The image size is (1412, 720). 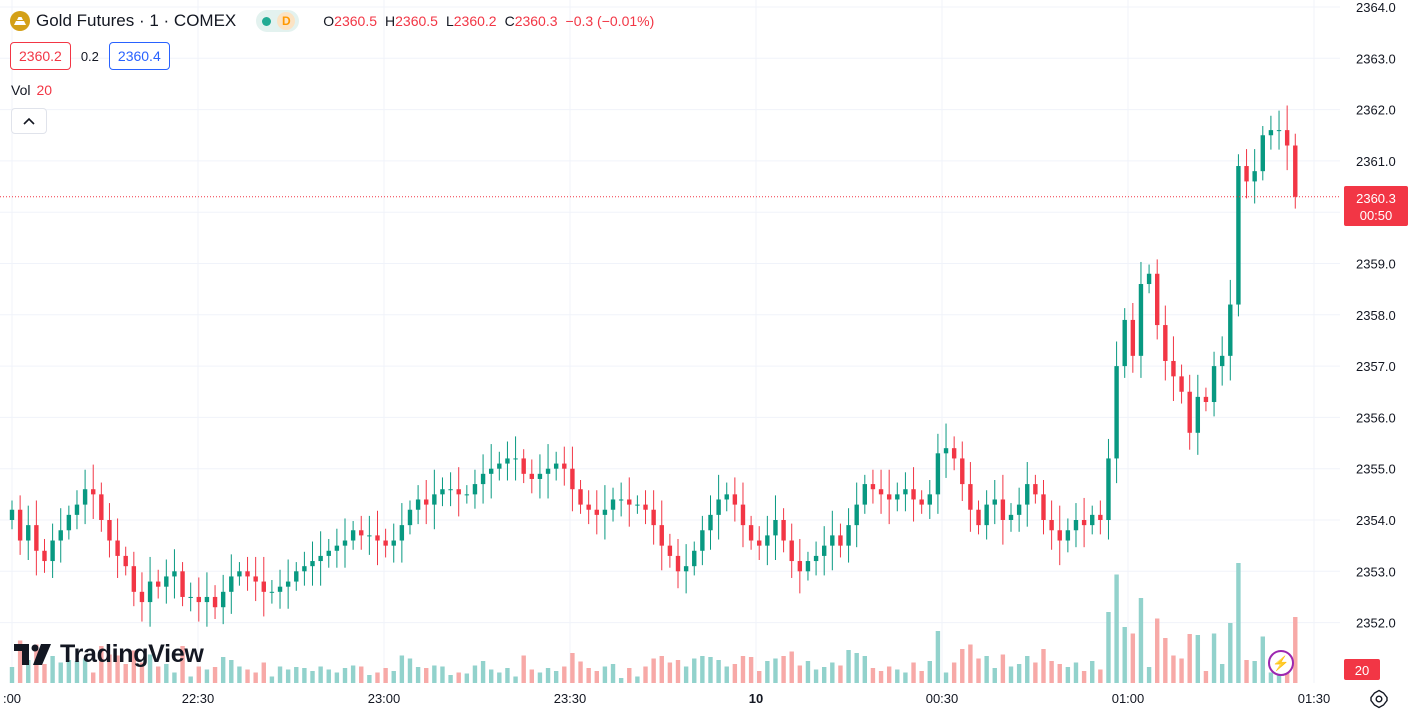 What do you see at coordinates (1376, 7) in the screenshot?
I see `price-tick-label: 2364.0` at bounding box center [1376, 7].